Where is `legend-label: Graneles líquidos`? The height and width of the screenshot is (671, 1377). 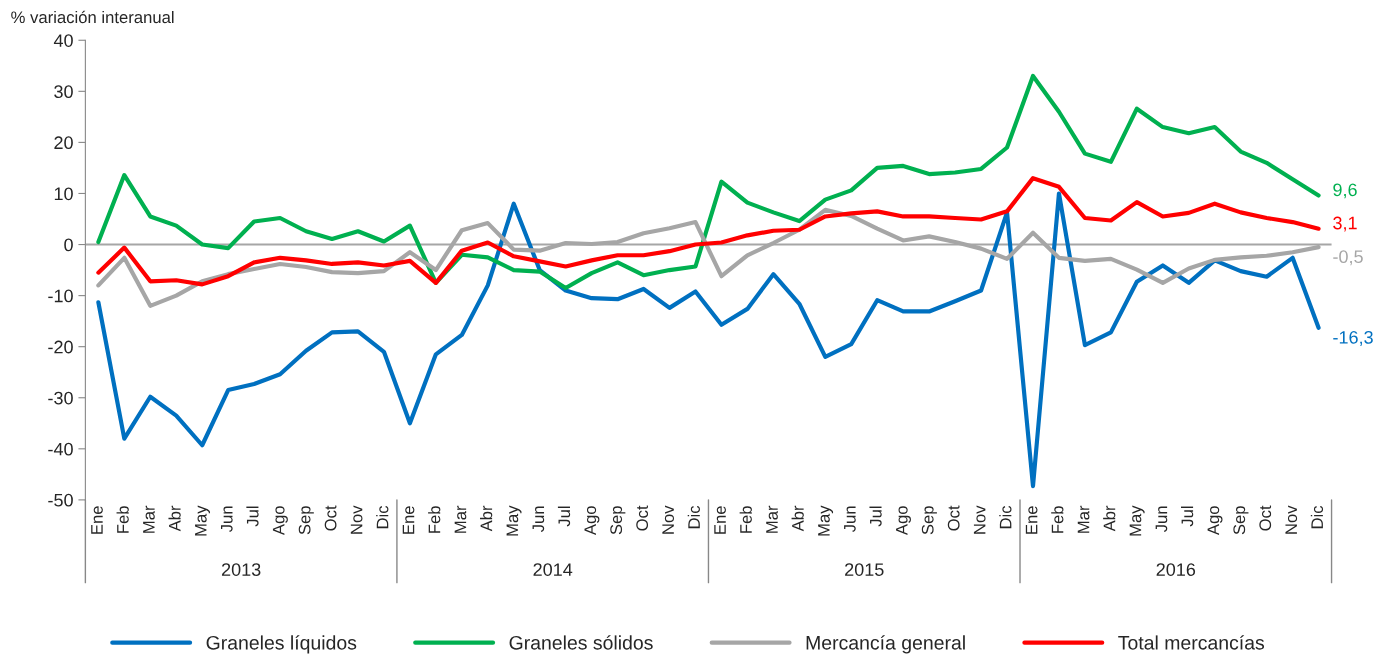 legend-label: Graneles líquidos is located at coordinates (281, 644).